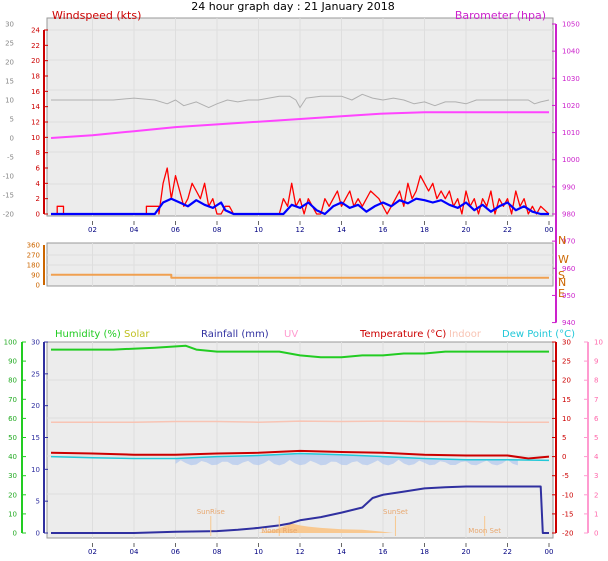 This screenshot has width=608, height=561. Describe the element at coordinates (10, 343) in the screenshot. I see `humidity-tick-label: 100` at that location.